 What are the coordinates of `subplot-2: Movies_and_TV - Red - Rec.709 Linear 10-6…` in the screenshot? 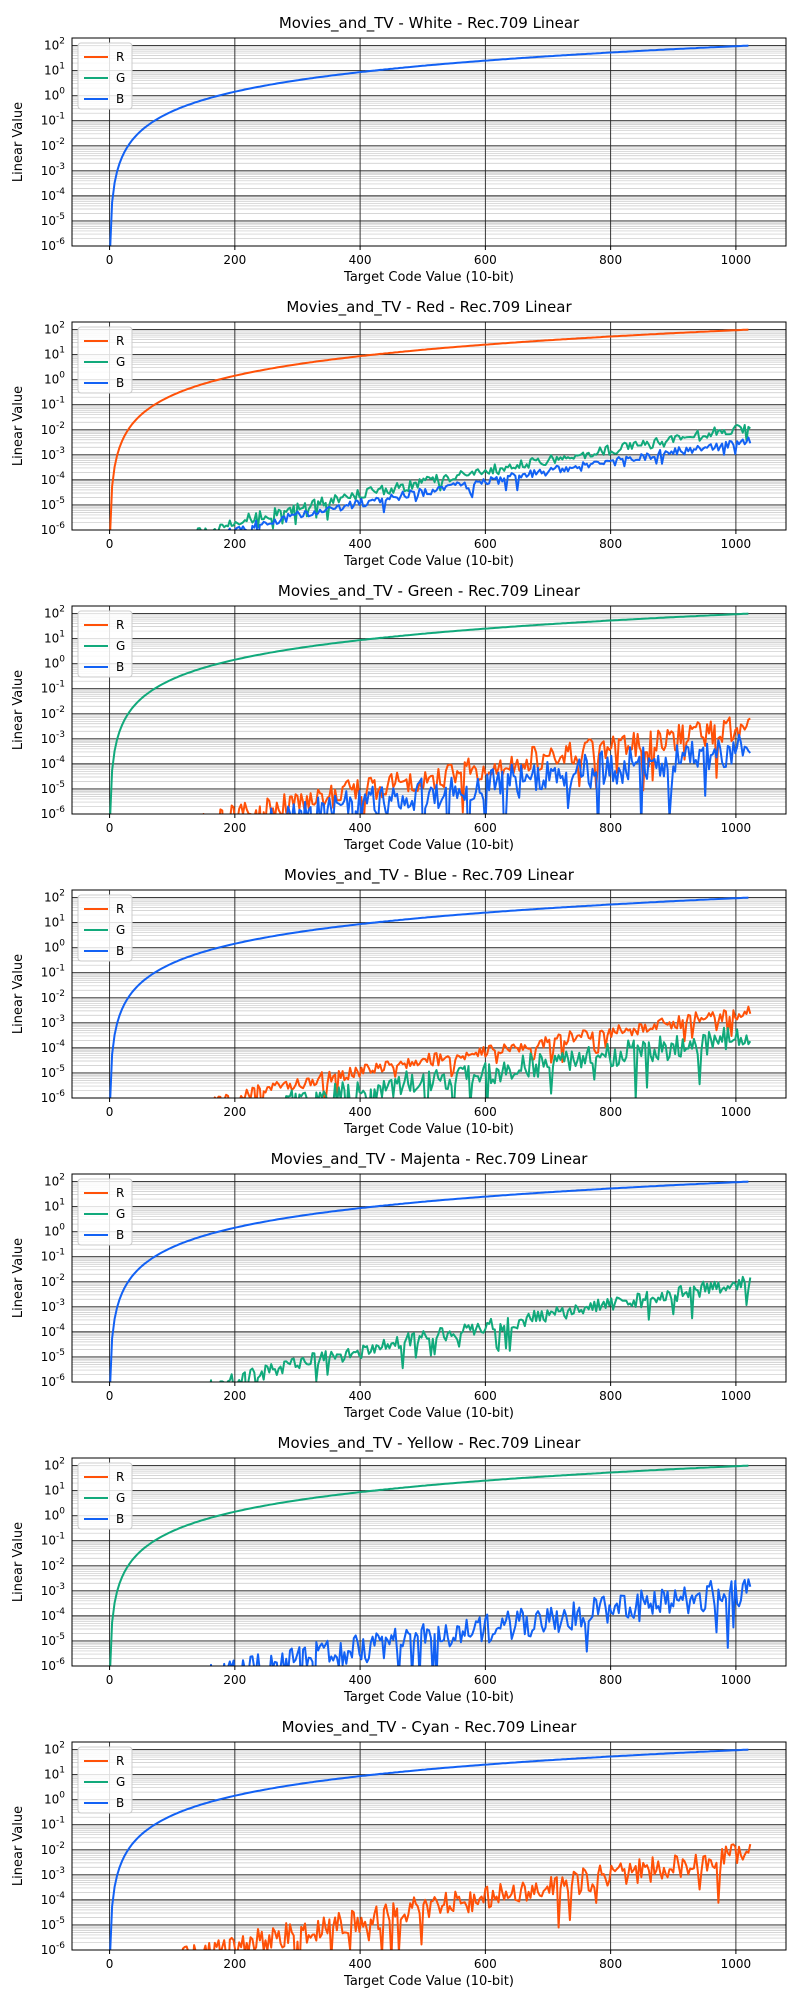 It's located at (399, 433).